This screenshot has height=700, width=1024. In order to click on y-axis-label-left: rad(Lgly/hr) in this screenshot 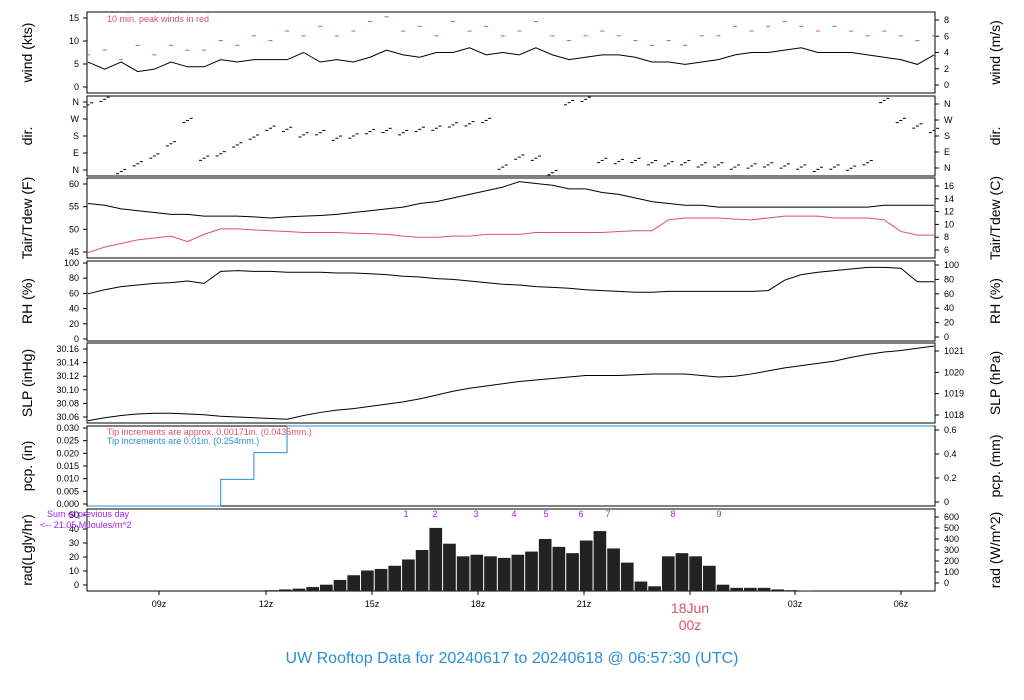, I will do `click(27, 550)`.